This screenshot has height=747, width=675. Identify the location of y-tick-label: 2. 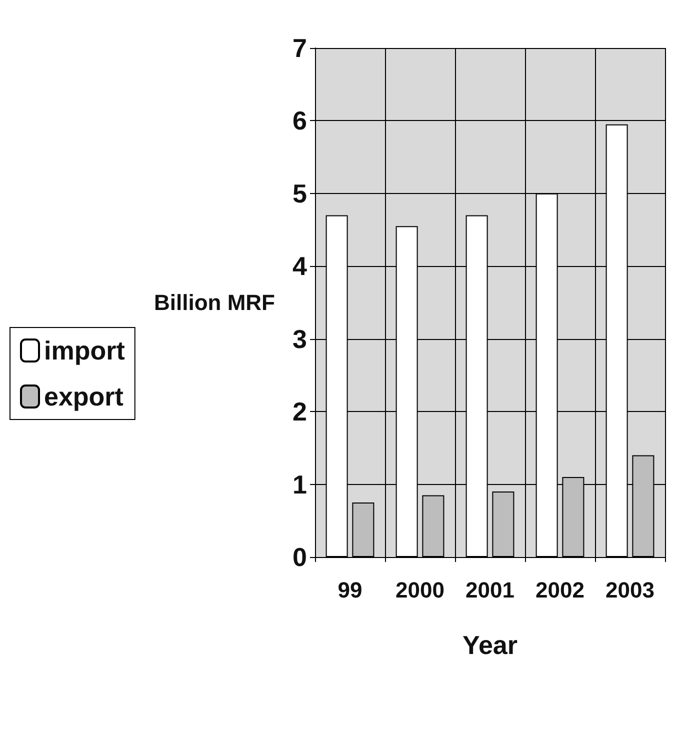
(299, 411).